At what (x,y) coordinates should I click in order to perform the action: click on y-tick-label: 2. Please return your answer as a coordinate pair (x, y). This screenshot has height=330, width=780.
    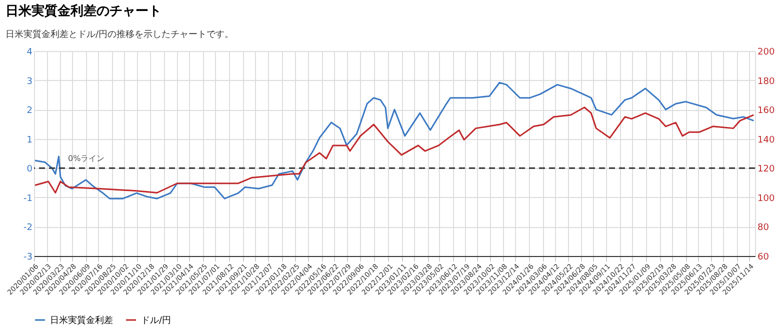
    Looking at the image, I should click on (29, 111).